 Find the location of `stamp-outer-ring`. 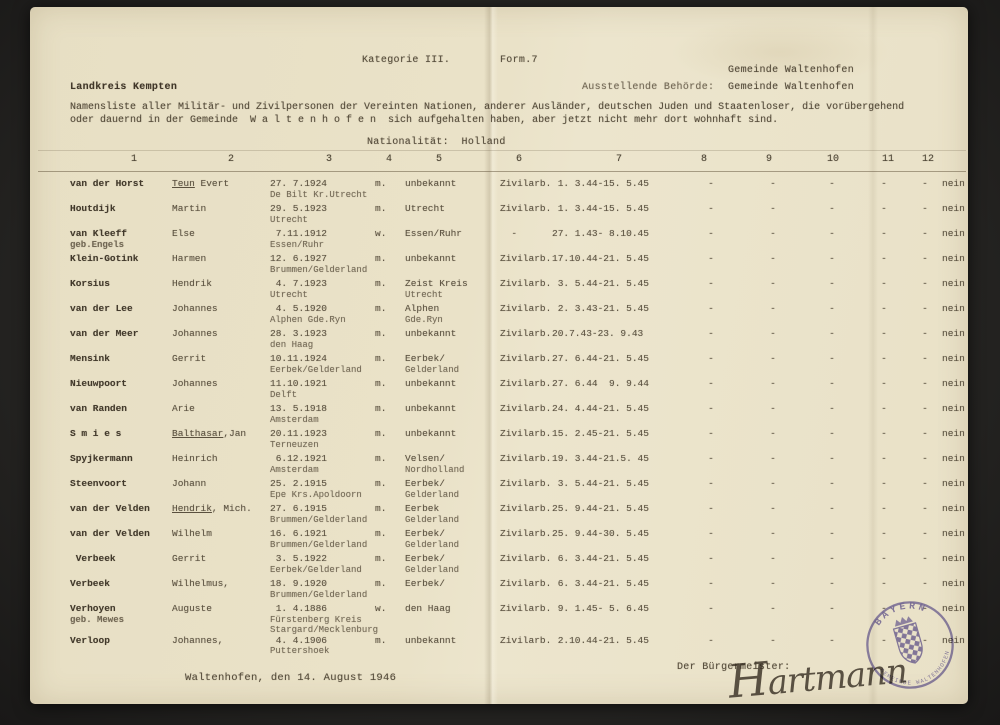

stamp-outer-ring is located at coordinates (910, 645).